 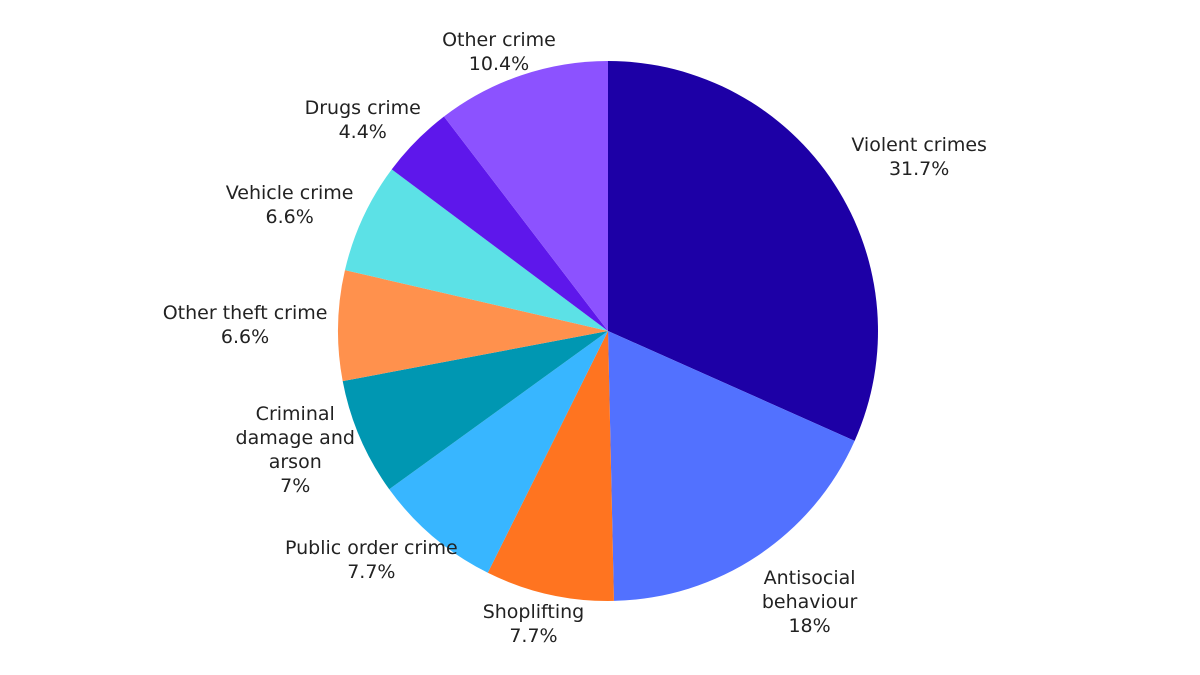 I want to click on slice-label: Shoplifting 7.7%, so click(x=533, y=624).